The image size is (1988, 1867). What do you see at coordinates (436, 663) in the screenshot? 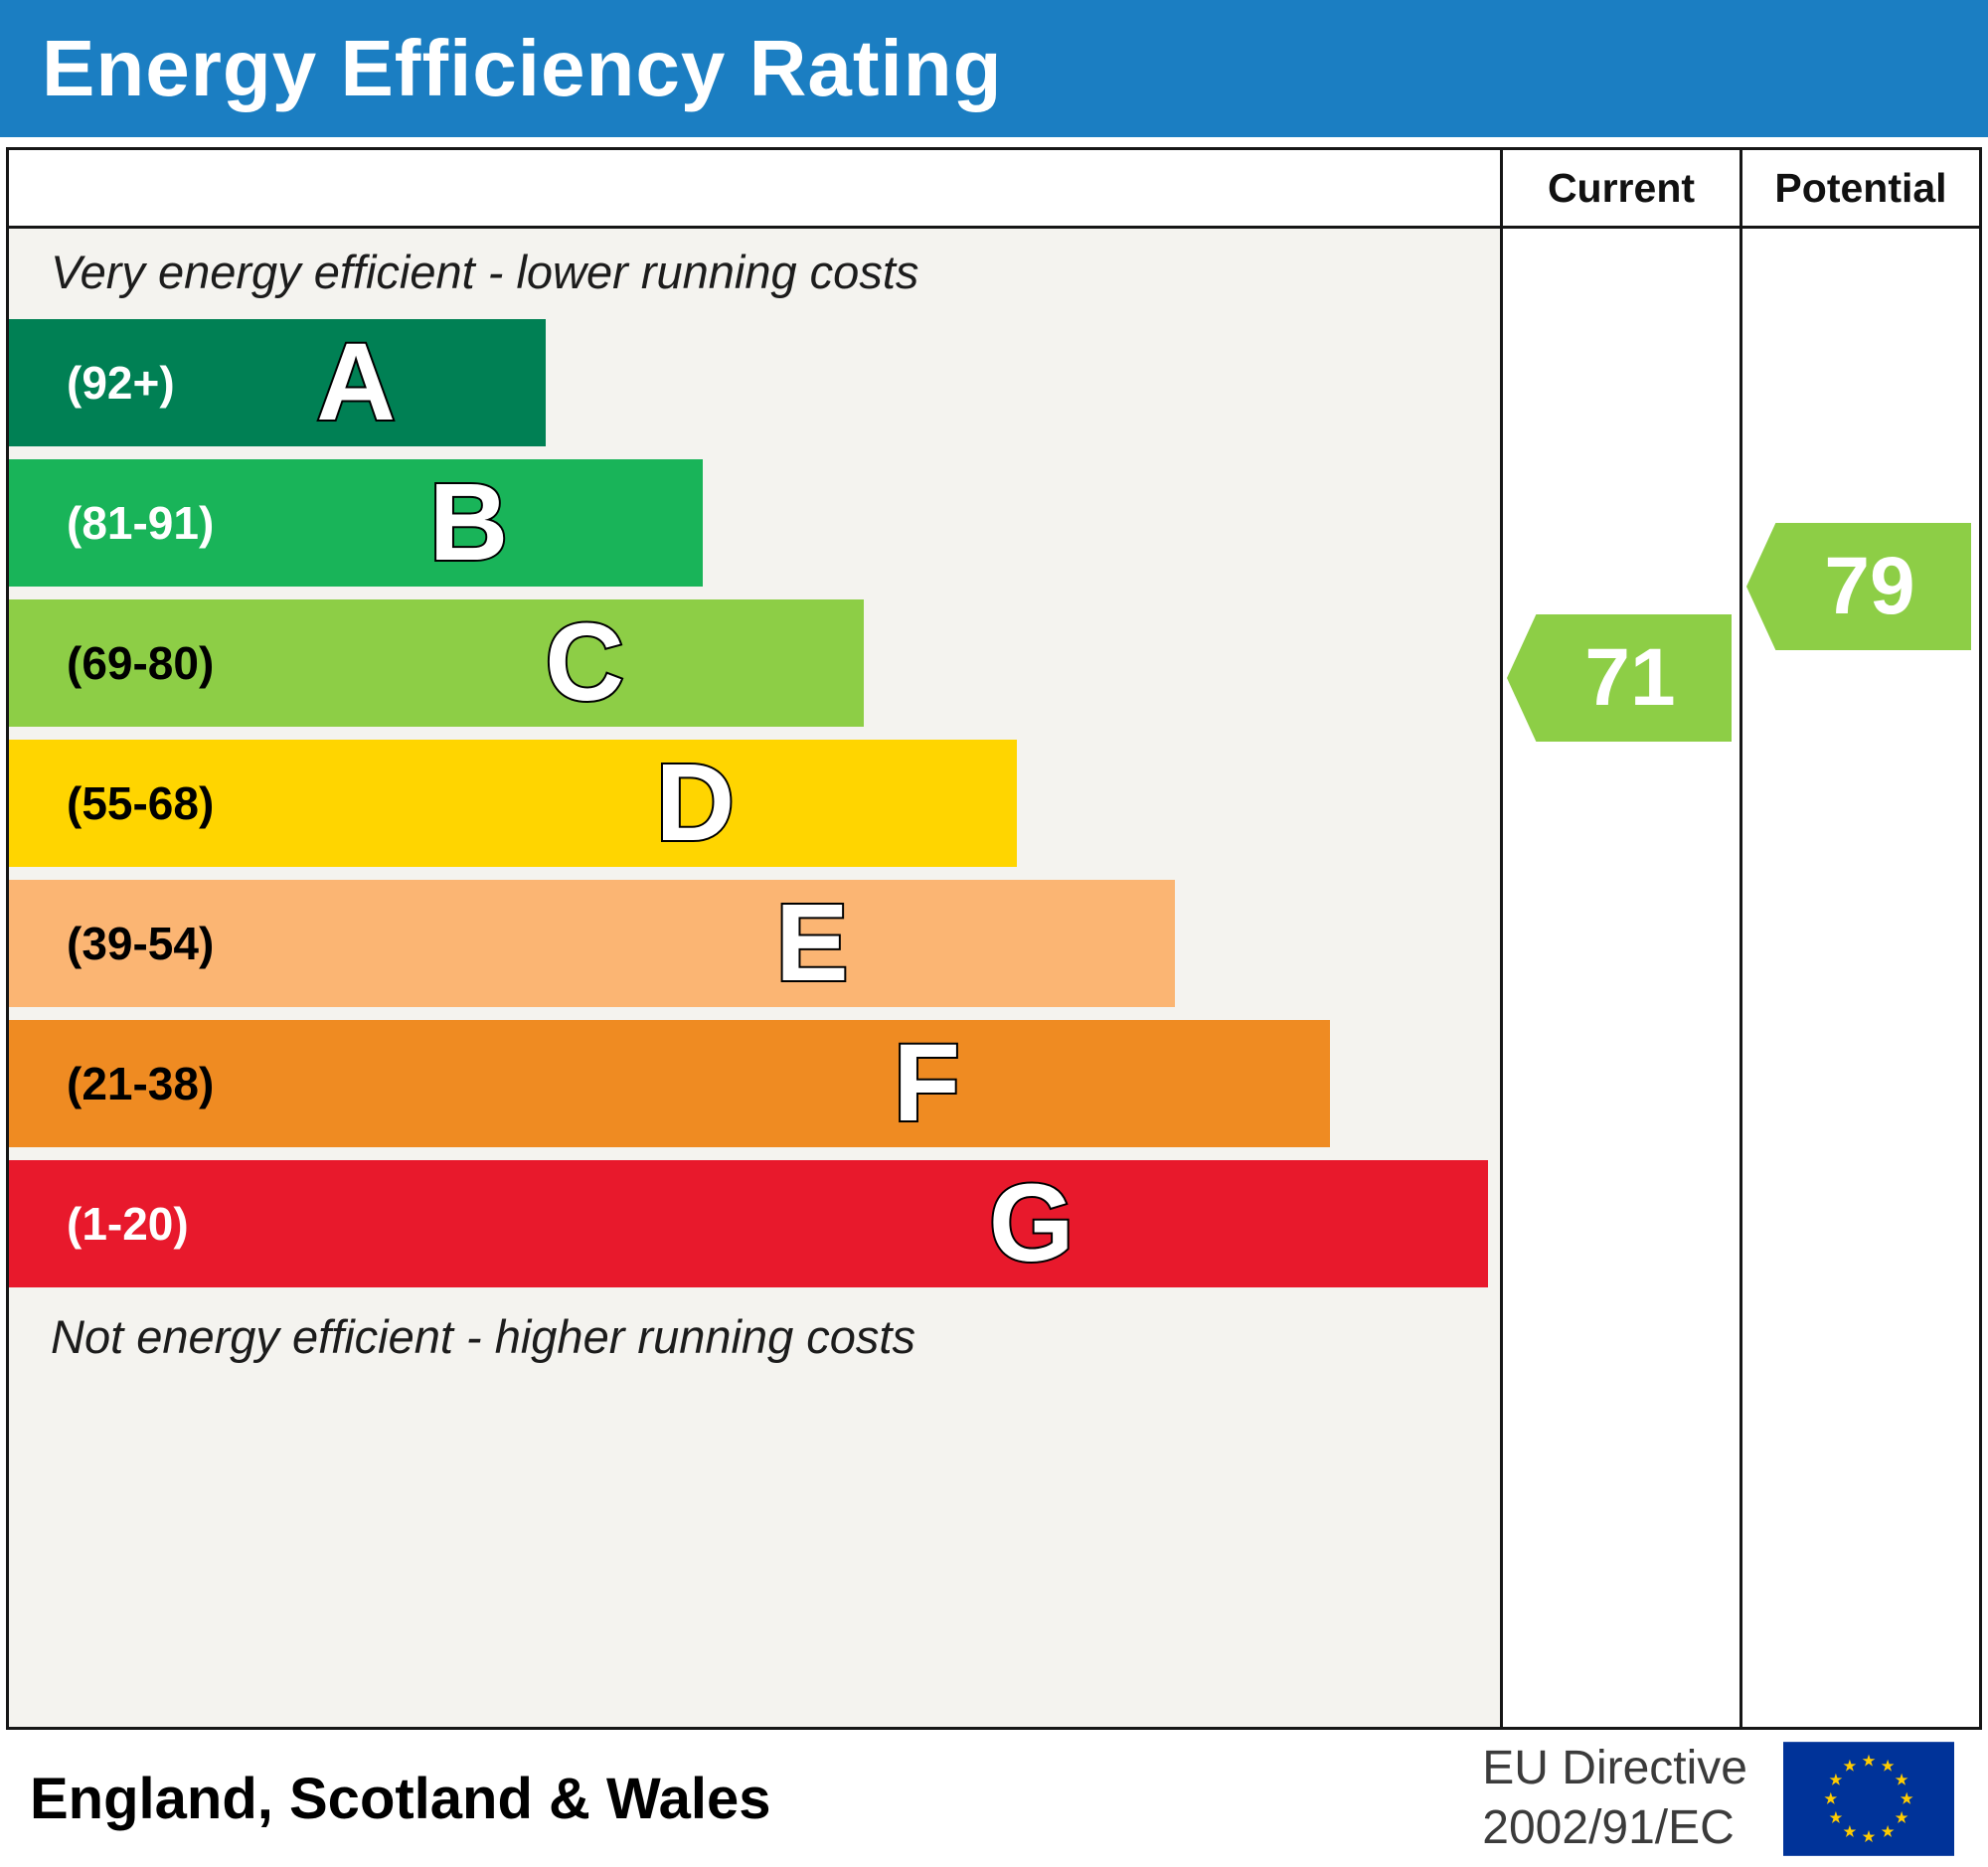
I see `band-c: (69-80) C` at bounding box center [436, 663].